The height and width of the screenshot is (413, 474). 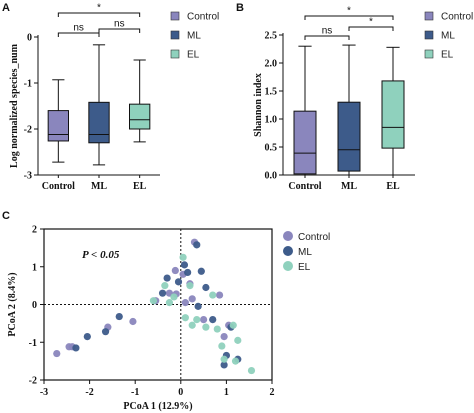 What do you see at coordinates (272, 392) in the screenshot?
I see `x-tick-label: 2` at bounding box center [272, 392].